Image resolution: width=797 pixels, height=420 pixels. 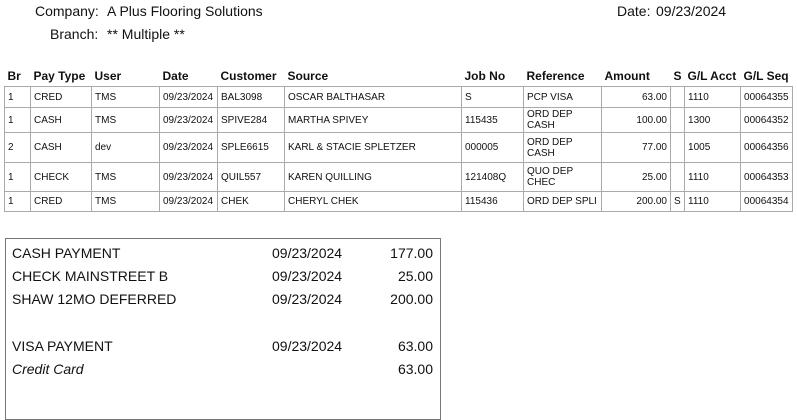 I want to click on company: A Plus Flooring Solutions, so click(x=185, y=11).